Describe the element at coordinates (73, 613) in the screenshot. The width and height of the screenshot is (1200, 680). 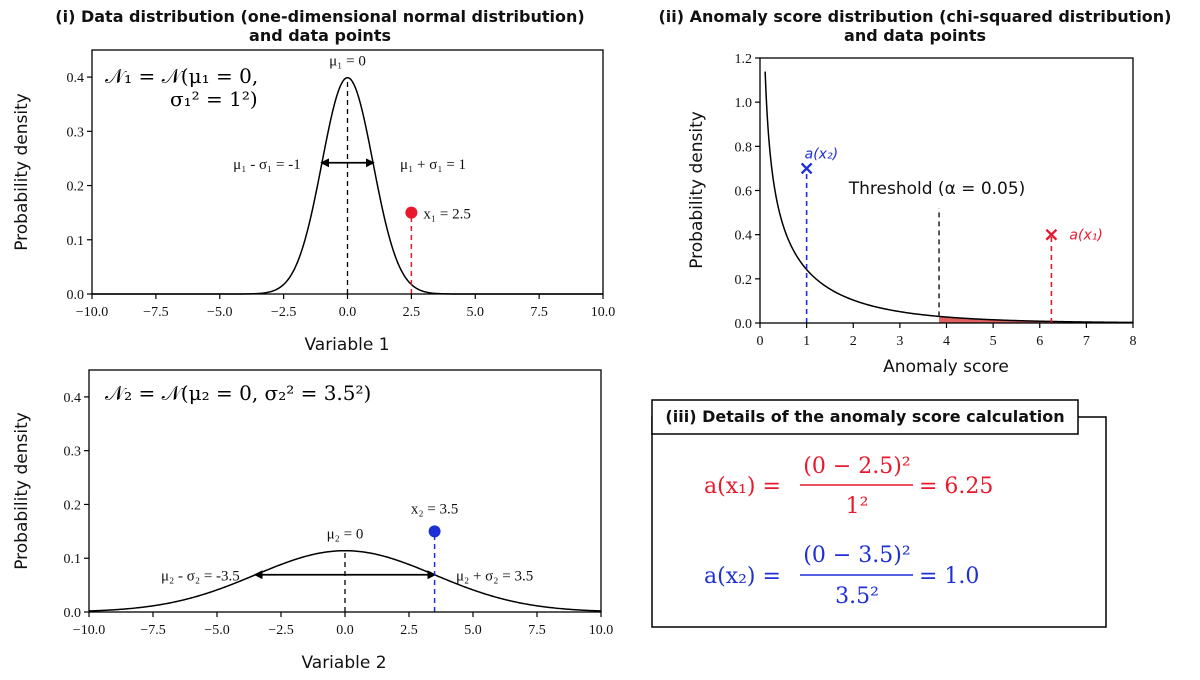
I see `p3-ytick-label: 0.0` at that location.